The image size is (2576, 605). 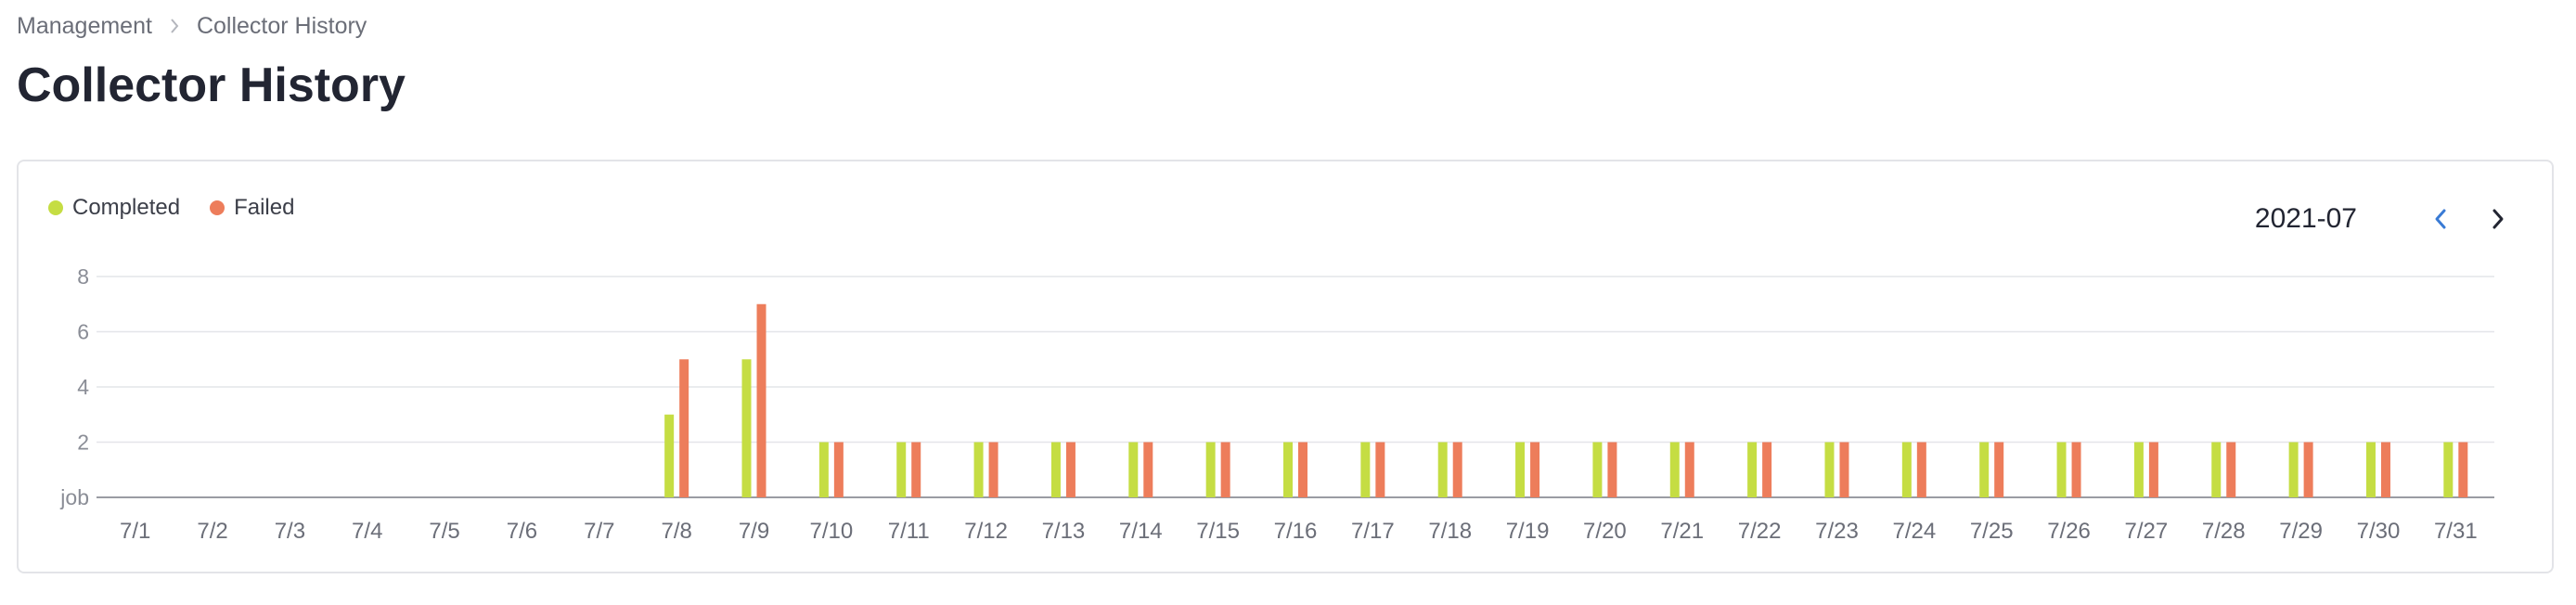 I want to click on x-tick-label: 7/24, so click(x=1914, y=531).